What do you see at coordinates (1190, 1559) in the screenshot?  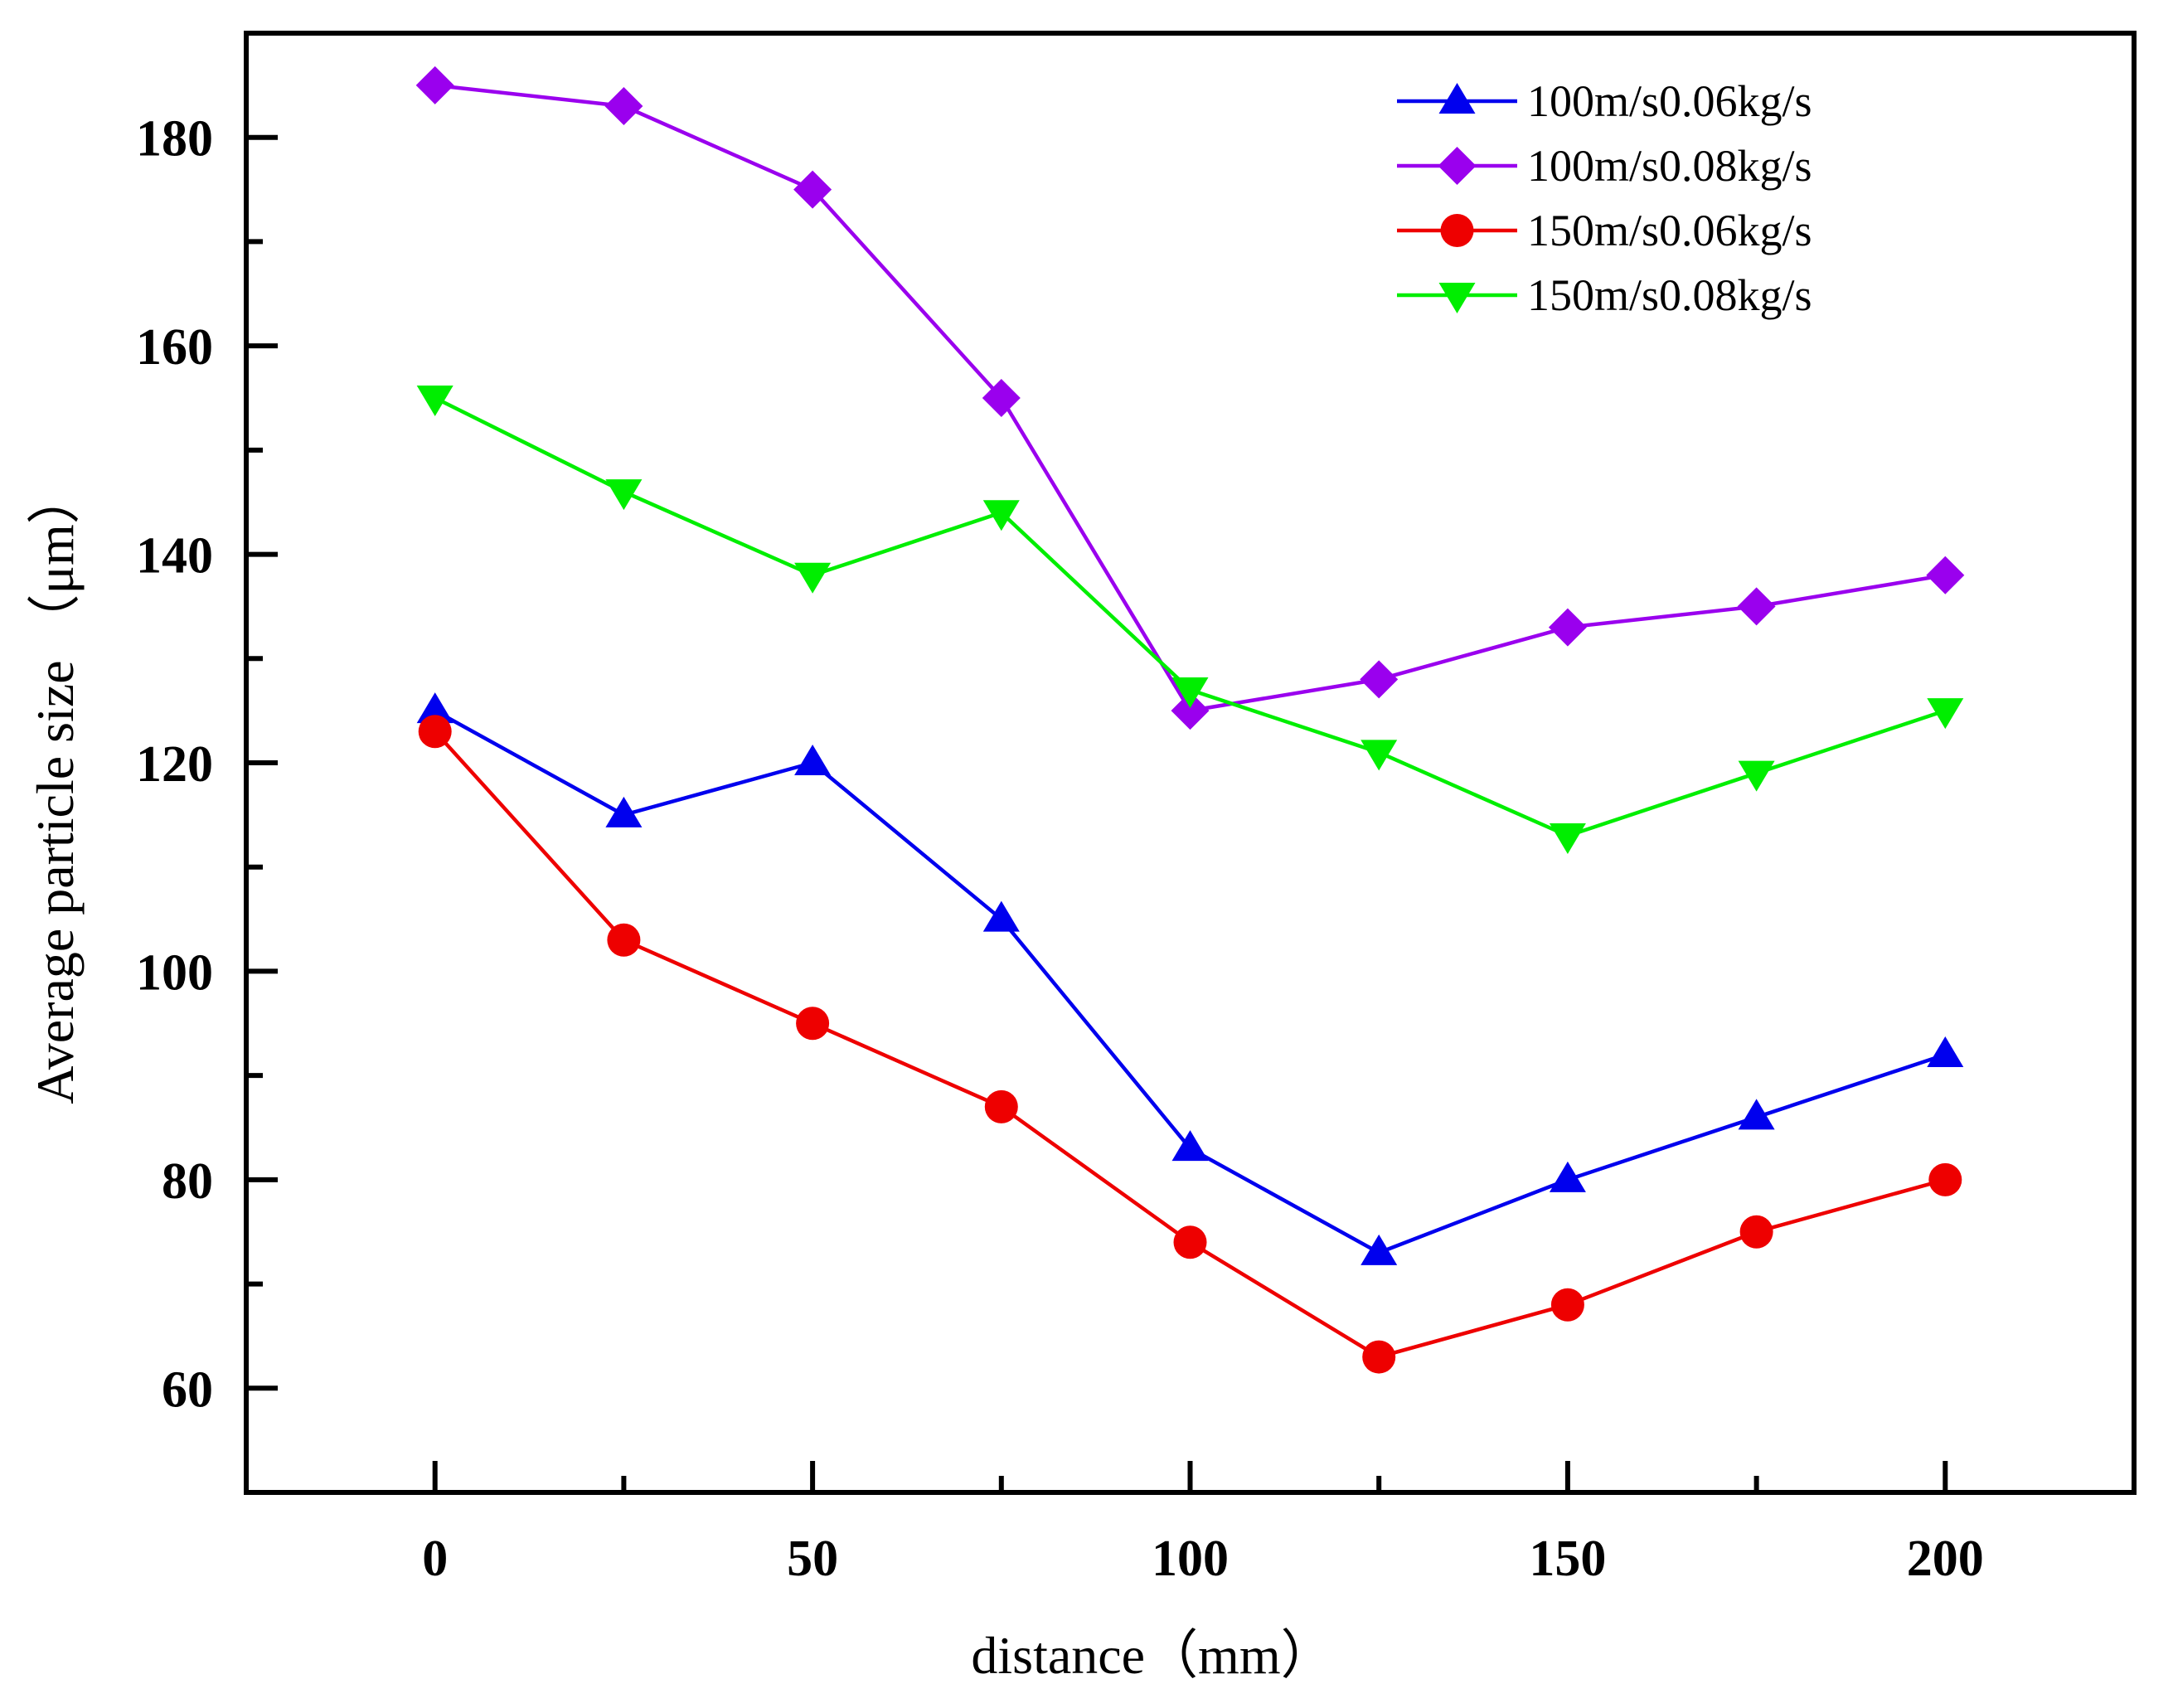 I see `x-tick-label: 100` at bounding box center [1190, 1559].